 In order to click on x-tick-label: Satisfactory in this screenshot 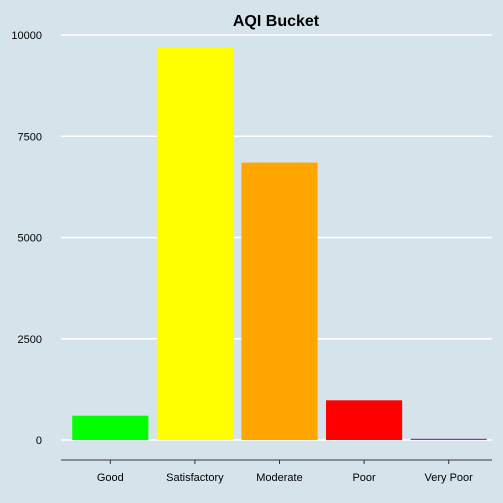, I will do `click(195, 478)`.